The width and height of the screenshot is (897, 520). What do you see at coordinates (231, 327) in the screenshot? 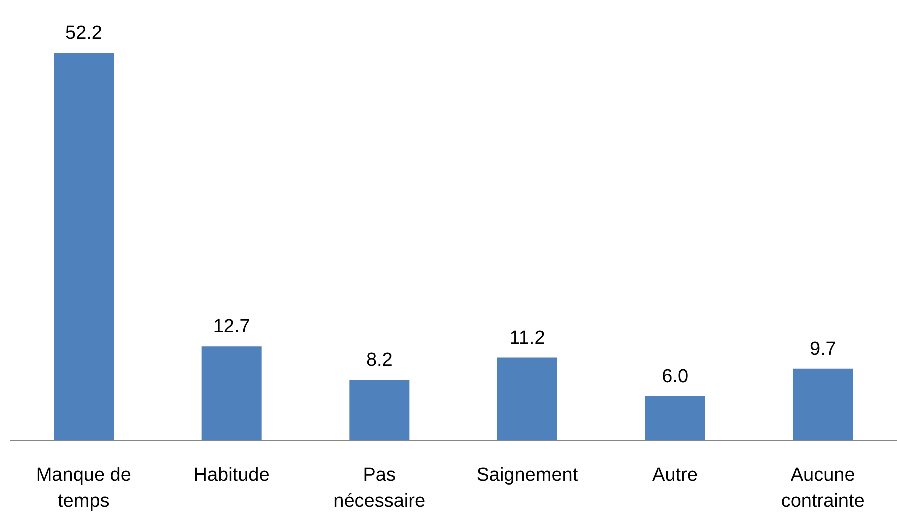
I see `data-label: 12.7` at bounding box center [231, 327].